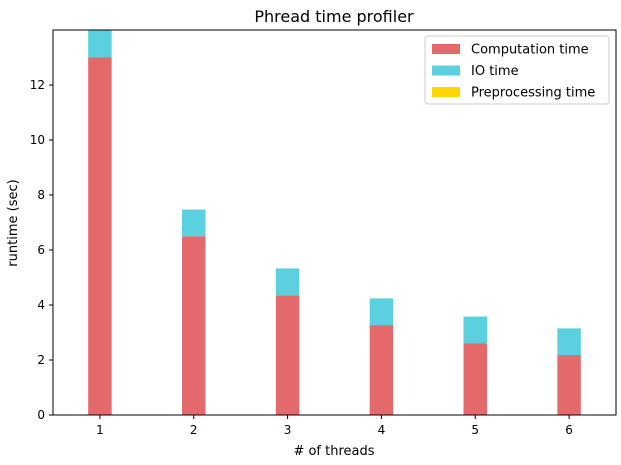  I want to click on legend-label: Preprocessing time, so click(533, 93).